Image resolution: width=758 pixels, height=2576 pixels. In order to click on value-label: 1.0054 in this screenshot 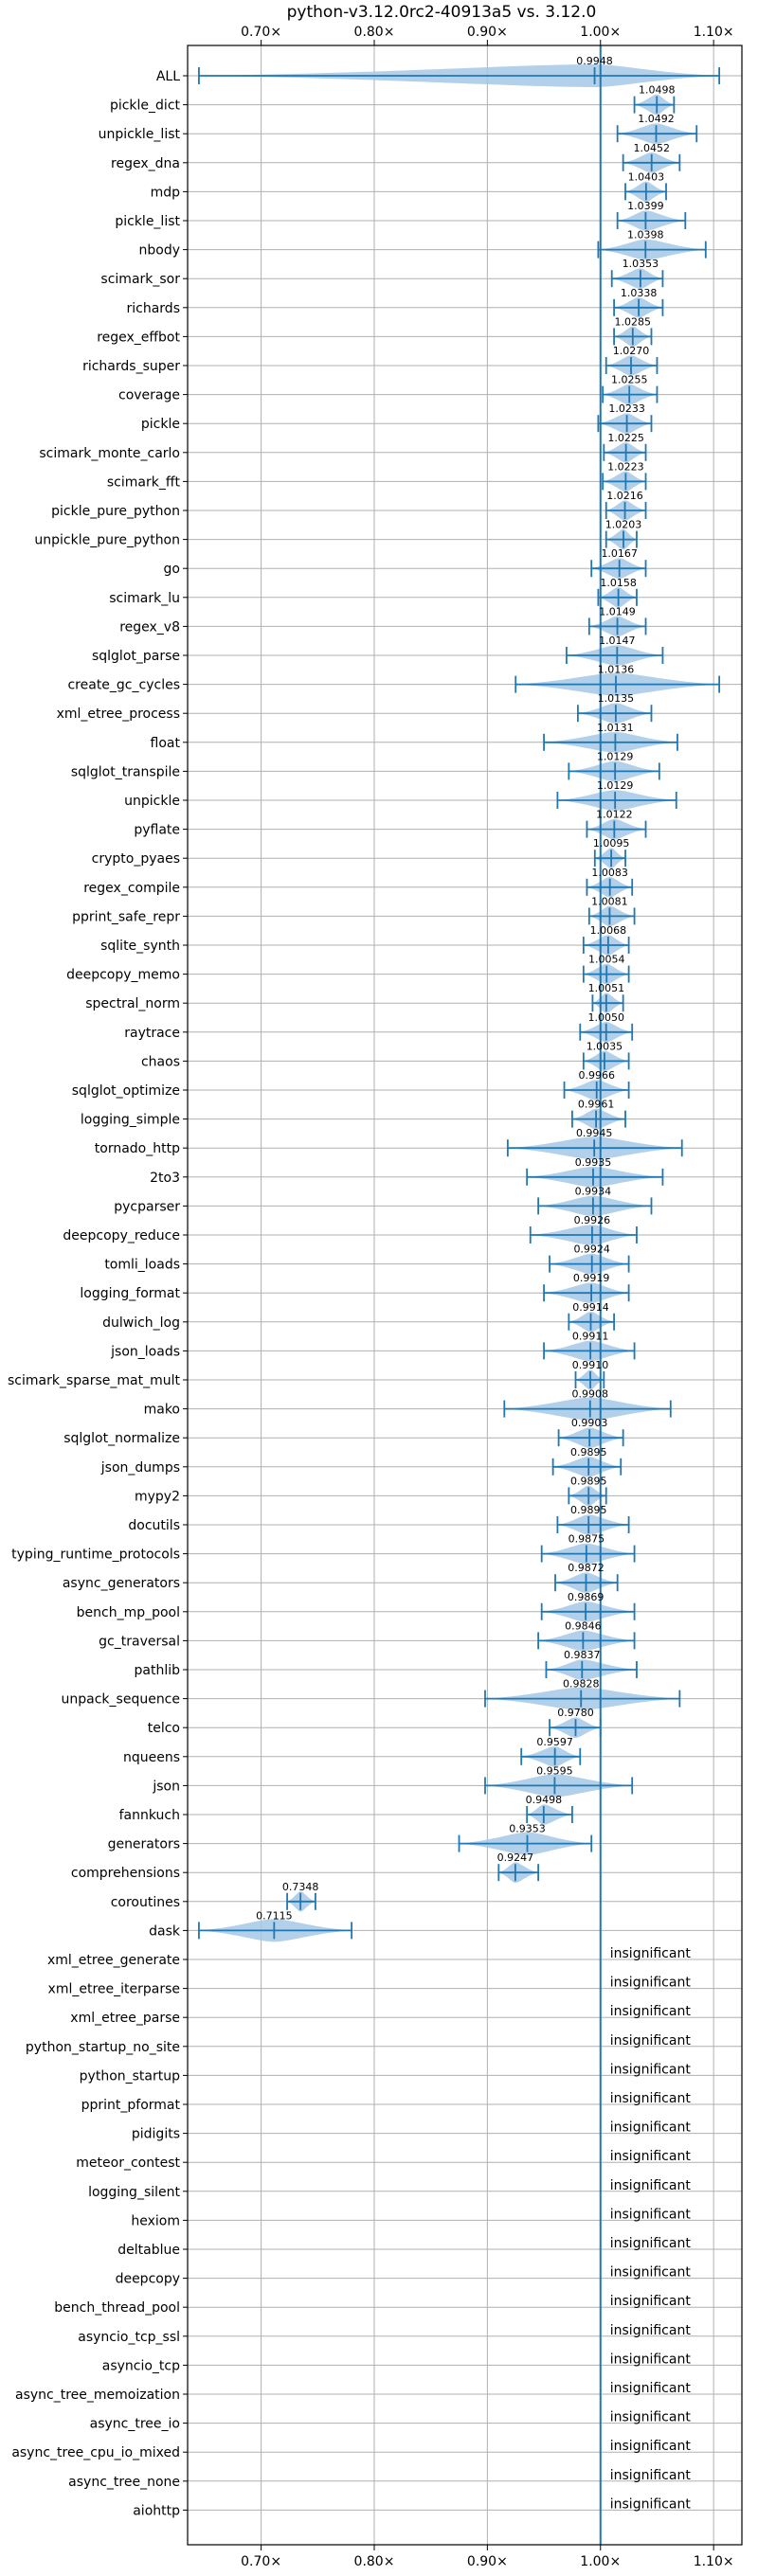, I will do `click(606, 960)`.